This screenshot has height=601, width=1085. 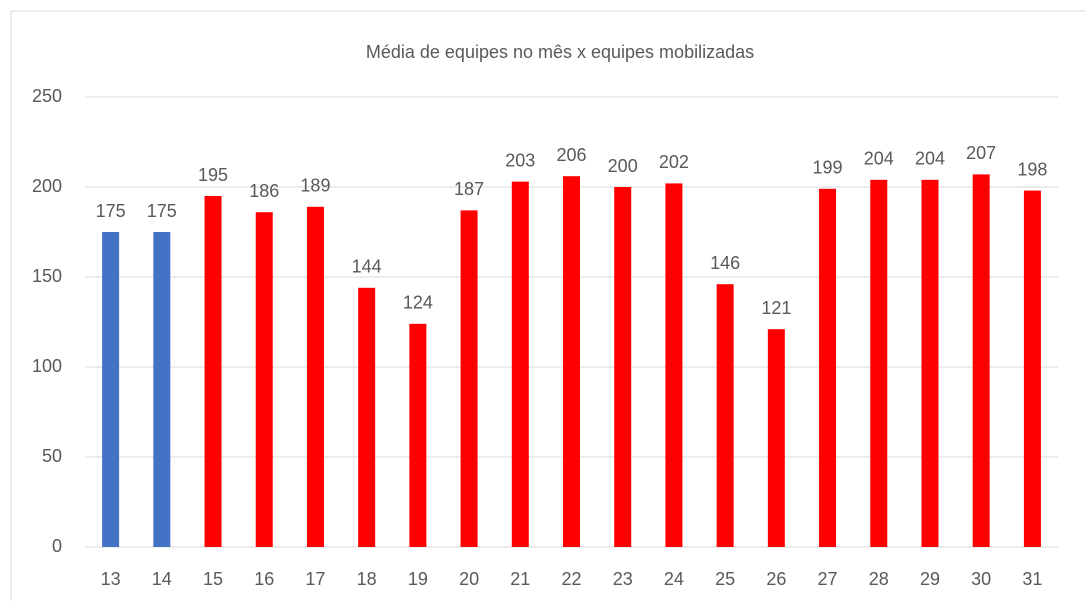 What do you see at coordinates (418, 303) in the screenshot?
I see `data-label: 124` at bounding box center [418, 303].